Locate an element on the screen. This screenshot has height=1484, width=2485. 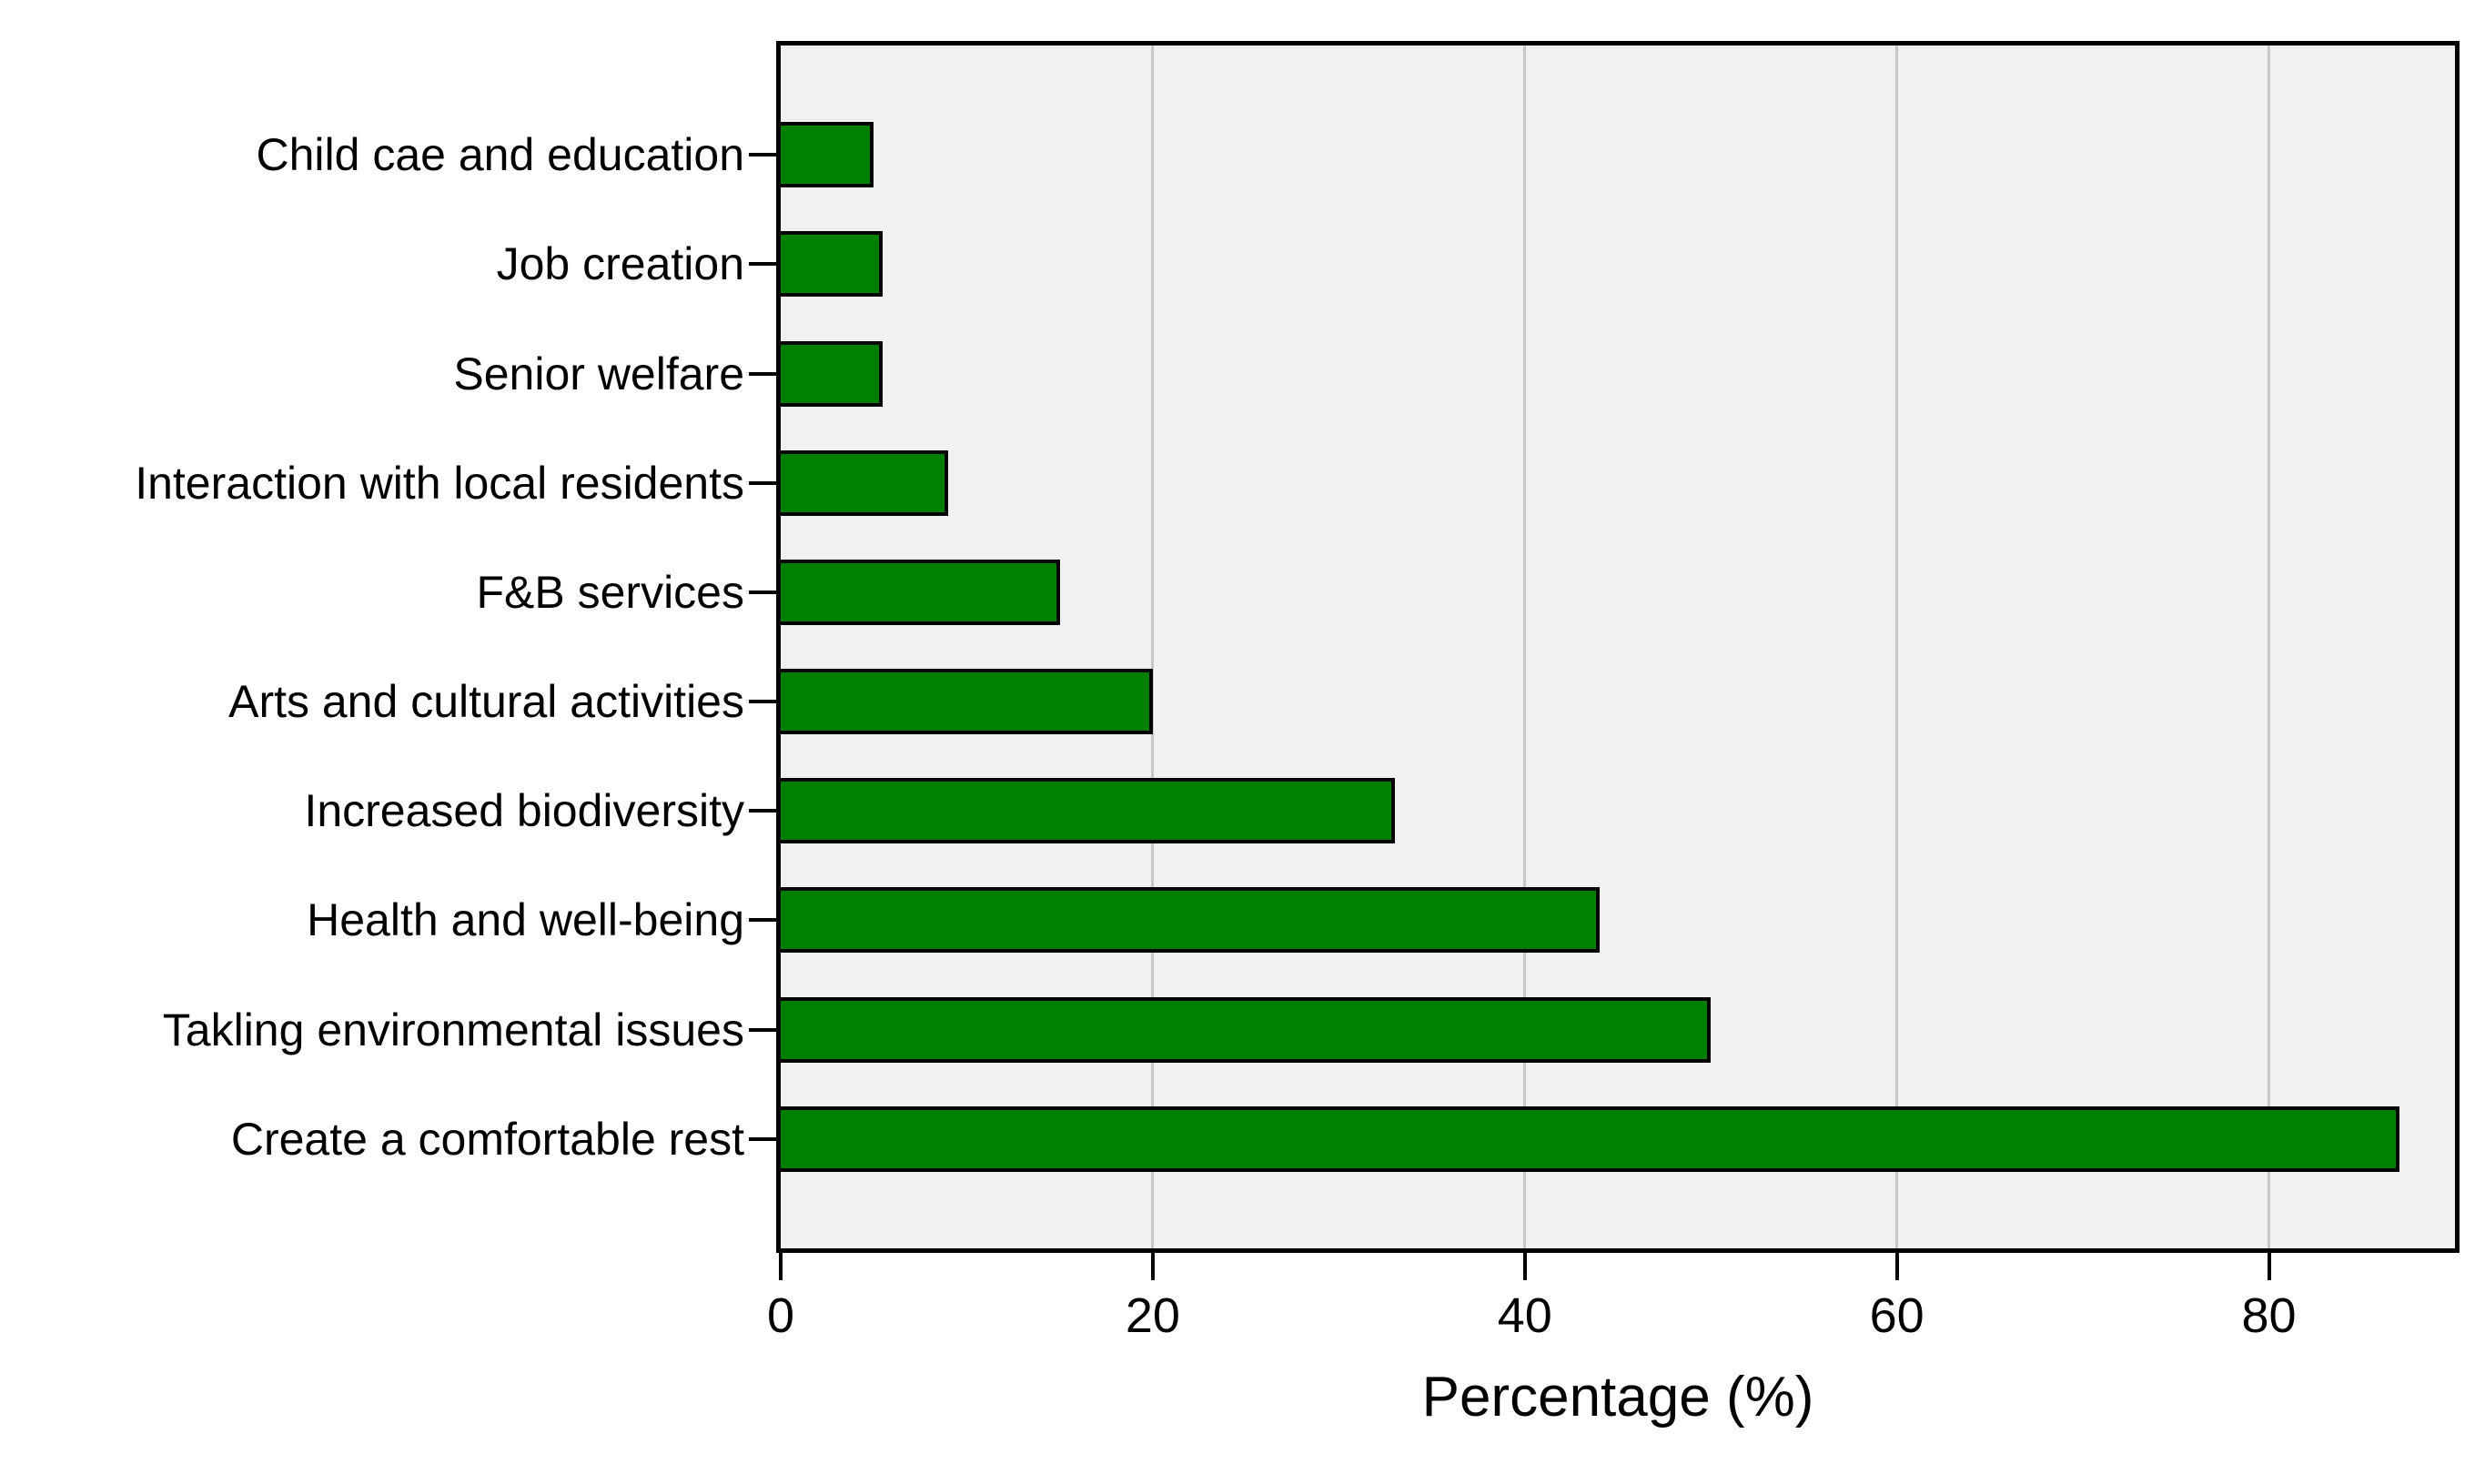
category-label: Interaction with local residents is located at coordinates (440, 483).